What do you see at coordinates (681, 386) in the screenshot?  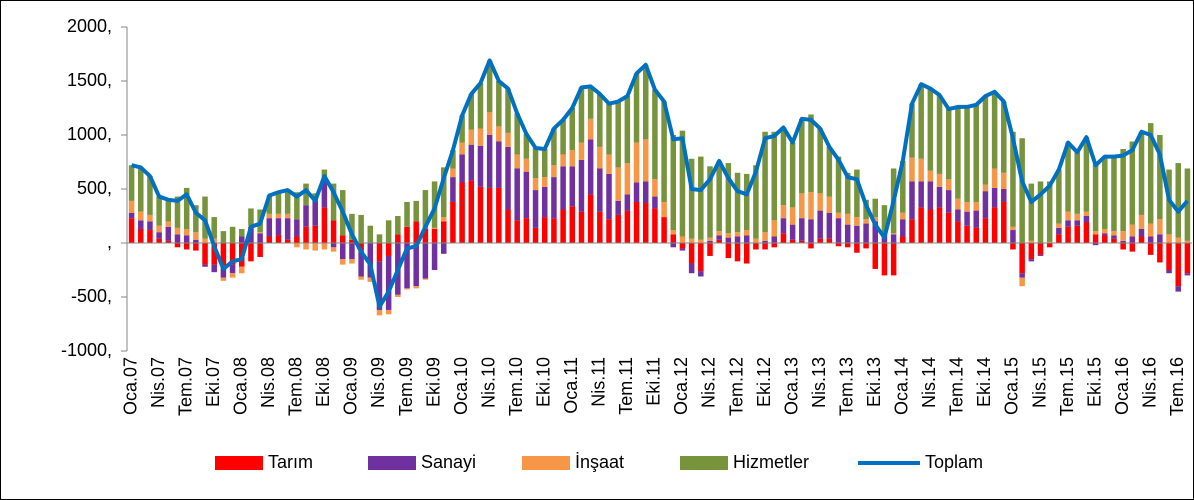 I see `x-tick-label: Oca.12` at bounding box center [681, 386].